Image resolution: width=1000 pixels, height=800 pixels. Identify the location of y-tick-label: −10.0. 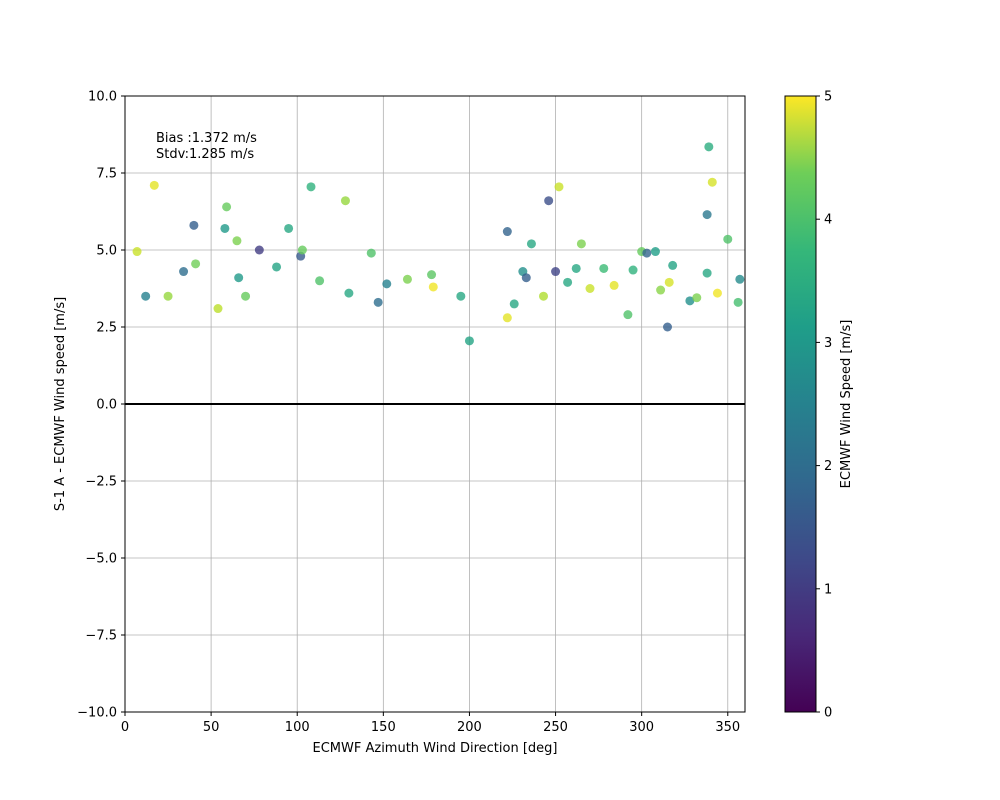
(97, 713).